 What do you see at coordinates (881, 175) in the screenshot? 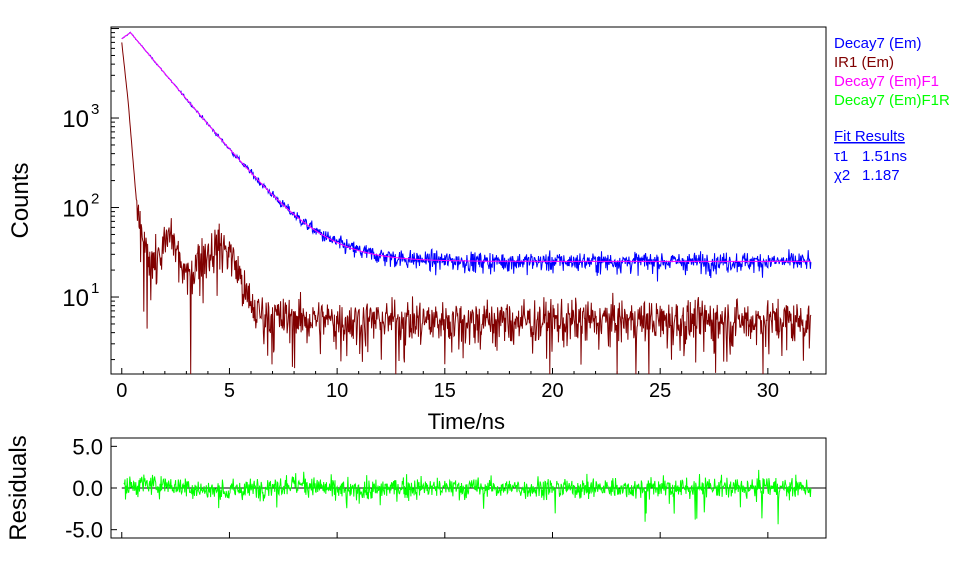
I see `fit-param-value: 1.187` at bounding box center [881, 175].